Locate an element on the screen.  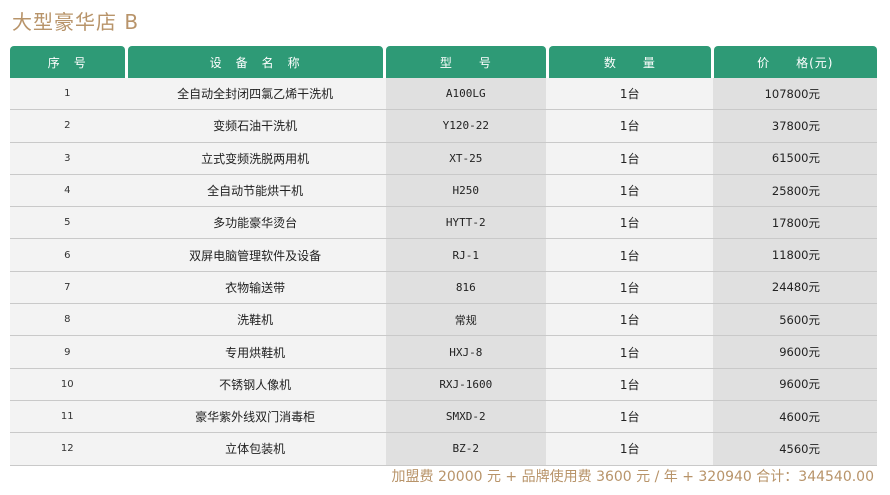
table-row: 7 衣物输送带 816 1台 24480元 is located at coordinates (443, 287).